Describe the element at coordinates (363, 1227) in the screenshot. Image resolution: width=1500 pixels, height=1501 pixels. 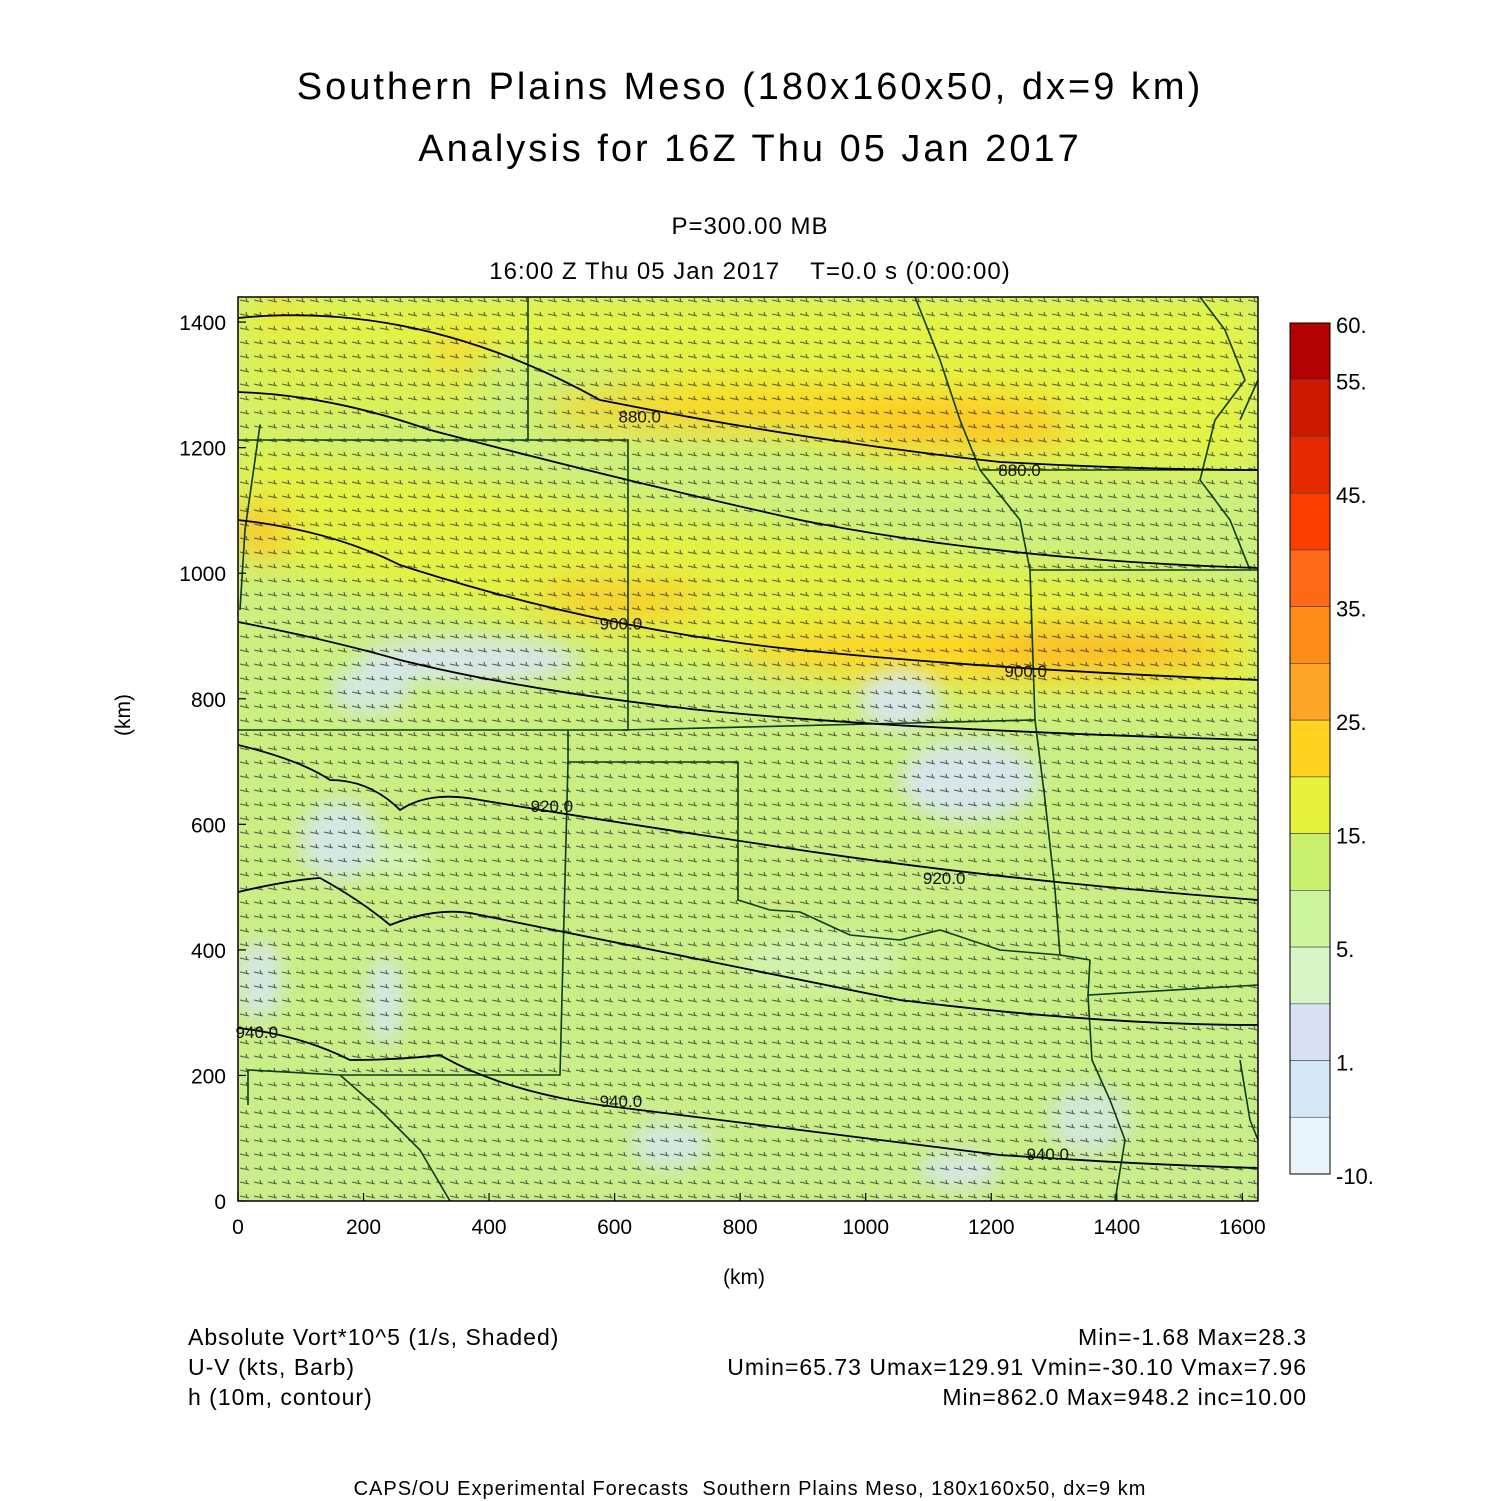
I see `x-tick-label: 200` at that location.